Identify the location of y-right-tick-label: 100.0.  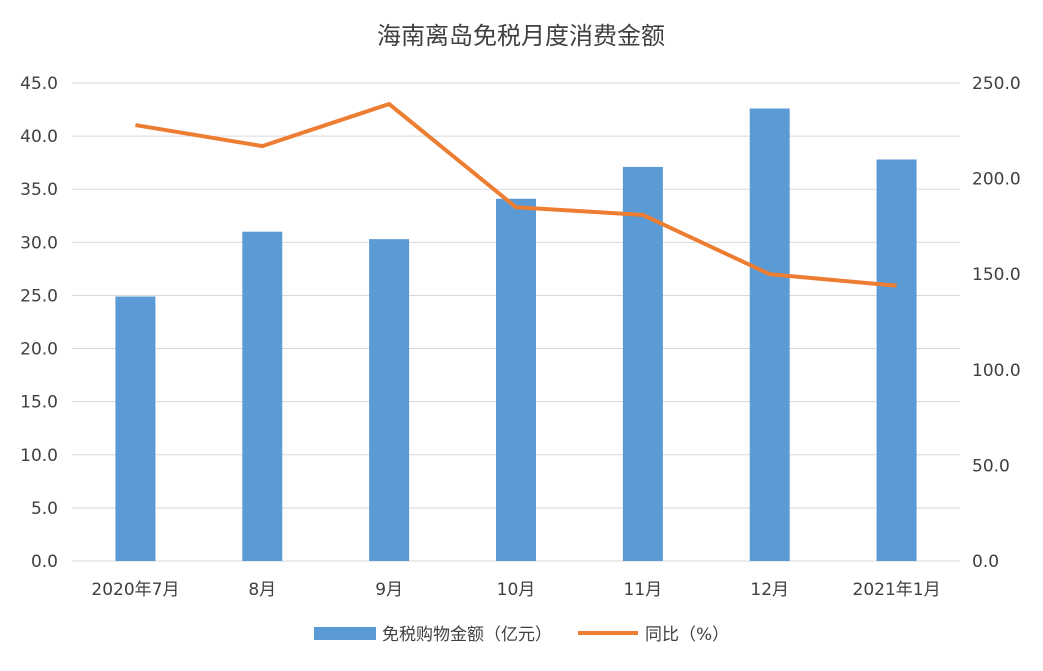
(996, 371).